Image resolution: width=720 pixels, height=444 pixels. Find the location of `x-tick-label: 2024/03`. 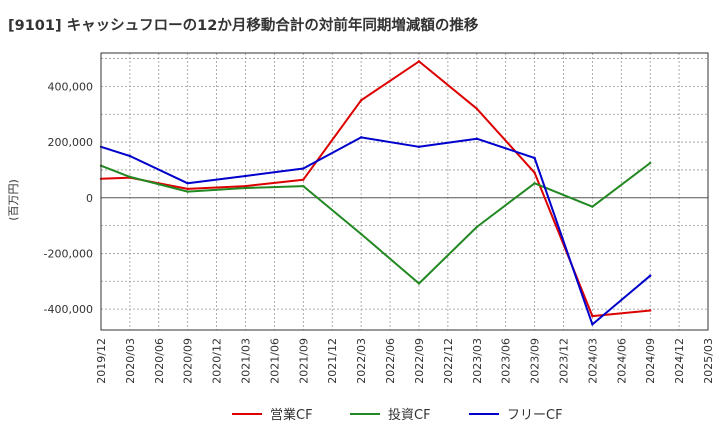

x-tick-label: 2024/03 is located at coordinates (592, 361).